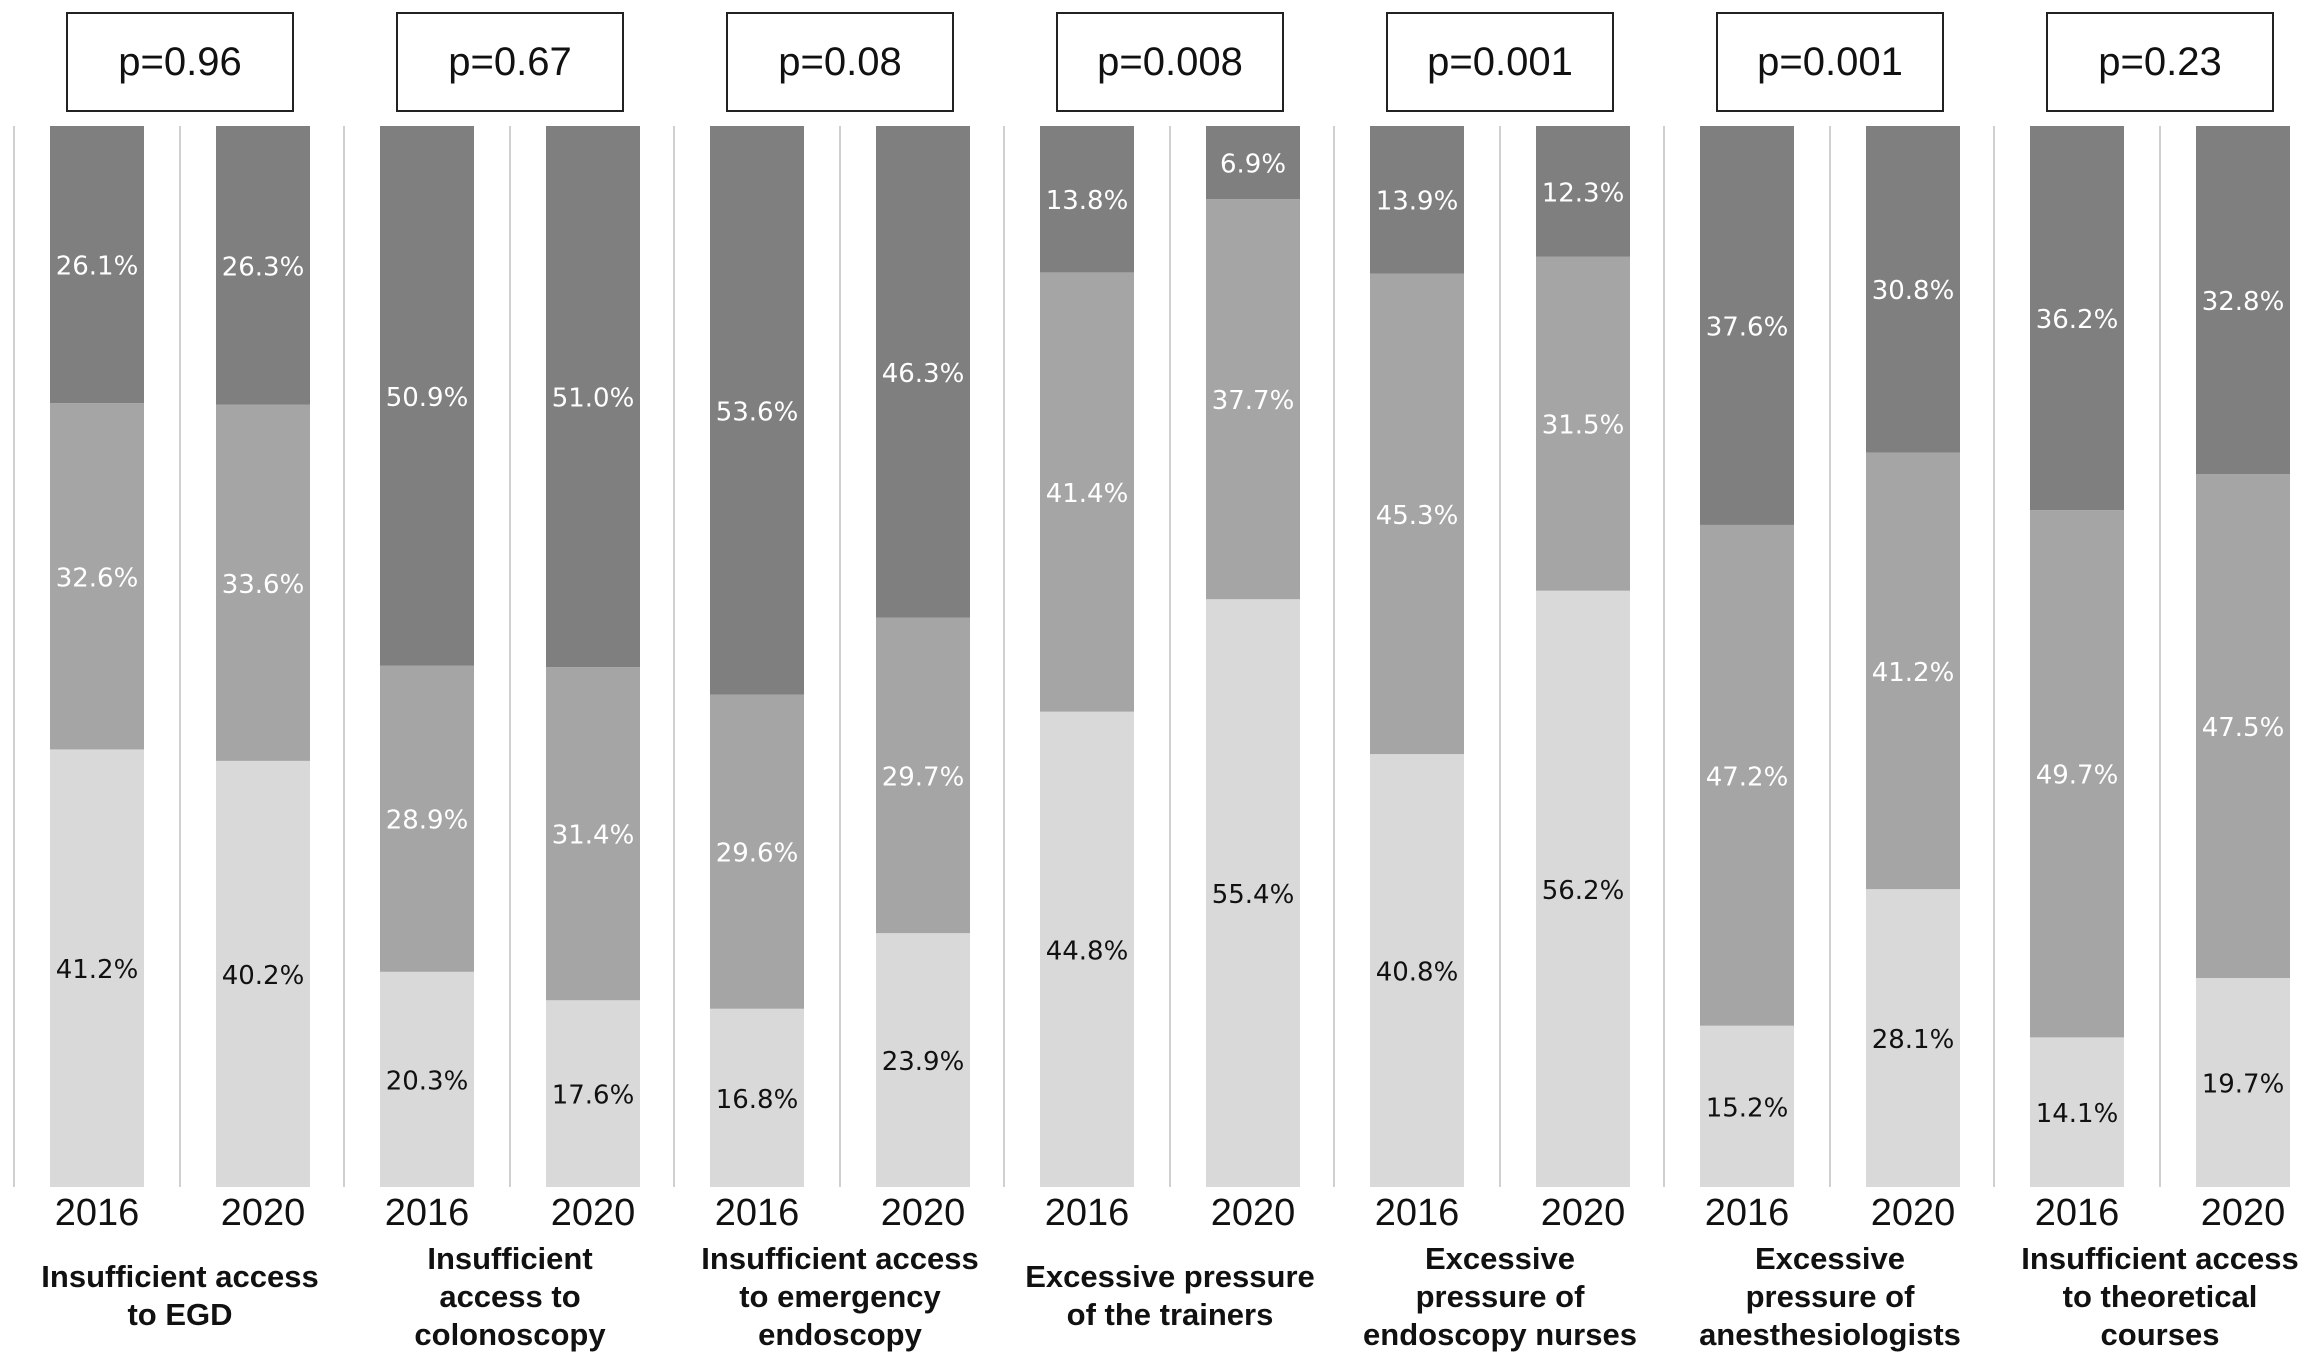 This screenshot has width=2310, height=1354. I want to click on data-label: 50.9%, so click(427, 398).